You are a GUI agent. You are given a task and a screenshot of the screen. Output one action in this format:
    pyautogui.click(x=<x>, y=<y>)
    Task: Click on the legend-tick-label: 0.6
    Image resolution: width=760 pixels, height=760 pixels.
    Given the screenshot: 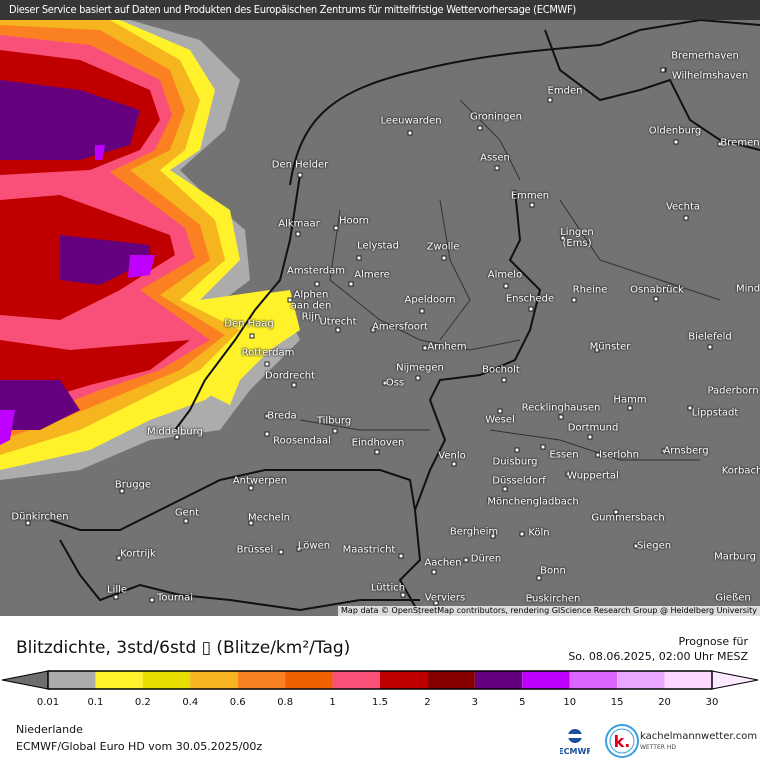 What is the action you would take?
    pyautogui.click(x=237, y=702)
    